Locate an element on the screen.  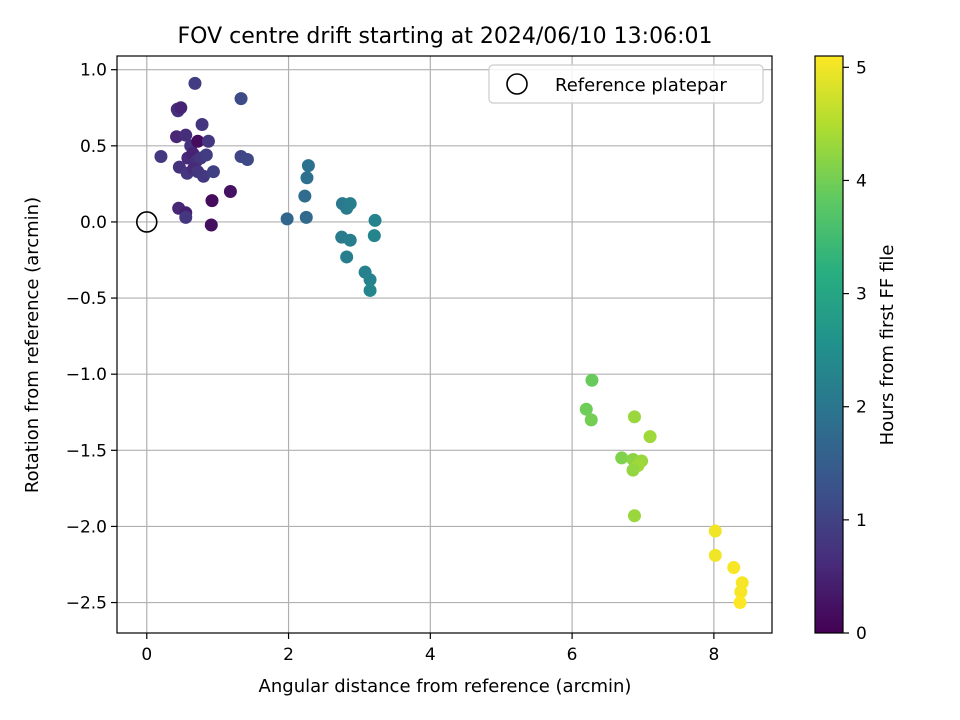
reference-point is located at coordinates (146, 222).